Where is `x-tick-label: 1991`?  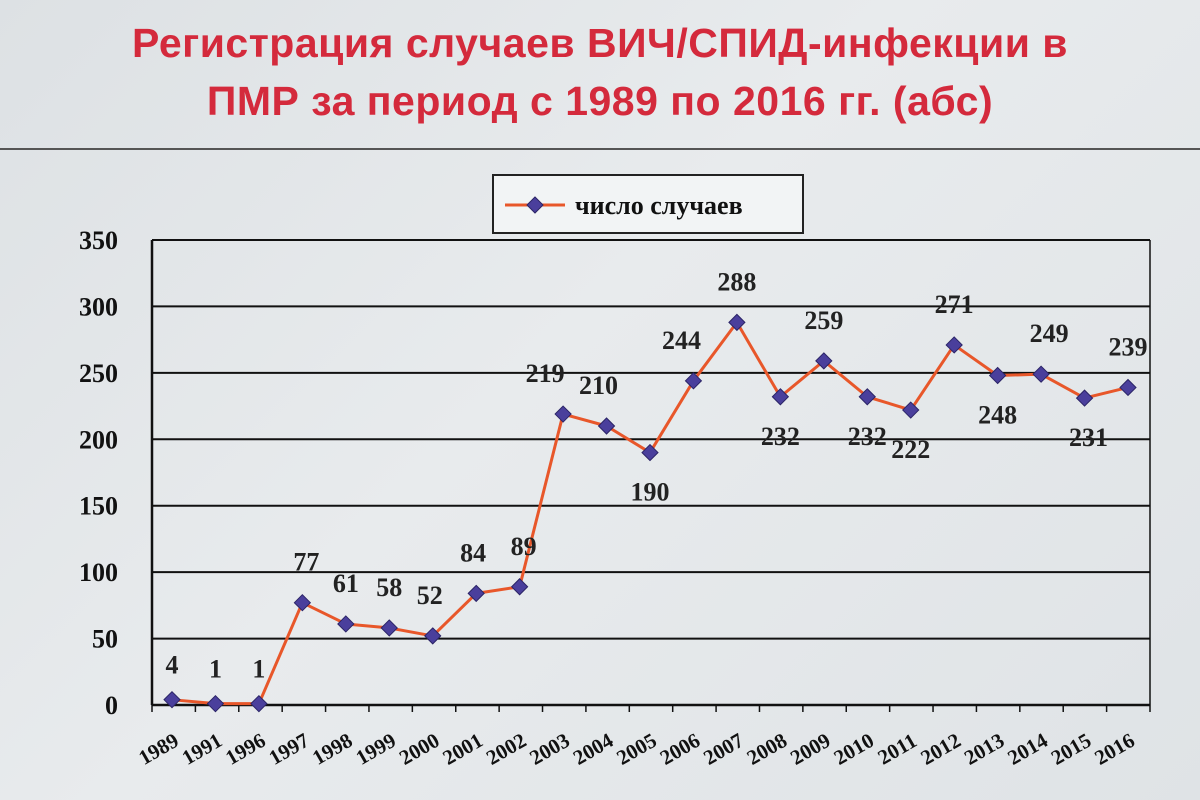 x-tick-label: 1991 is located at coordinates (202, 749).